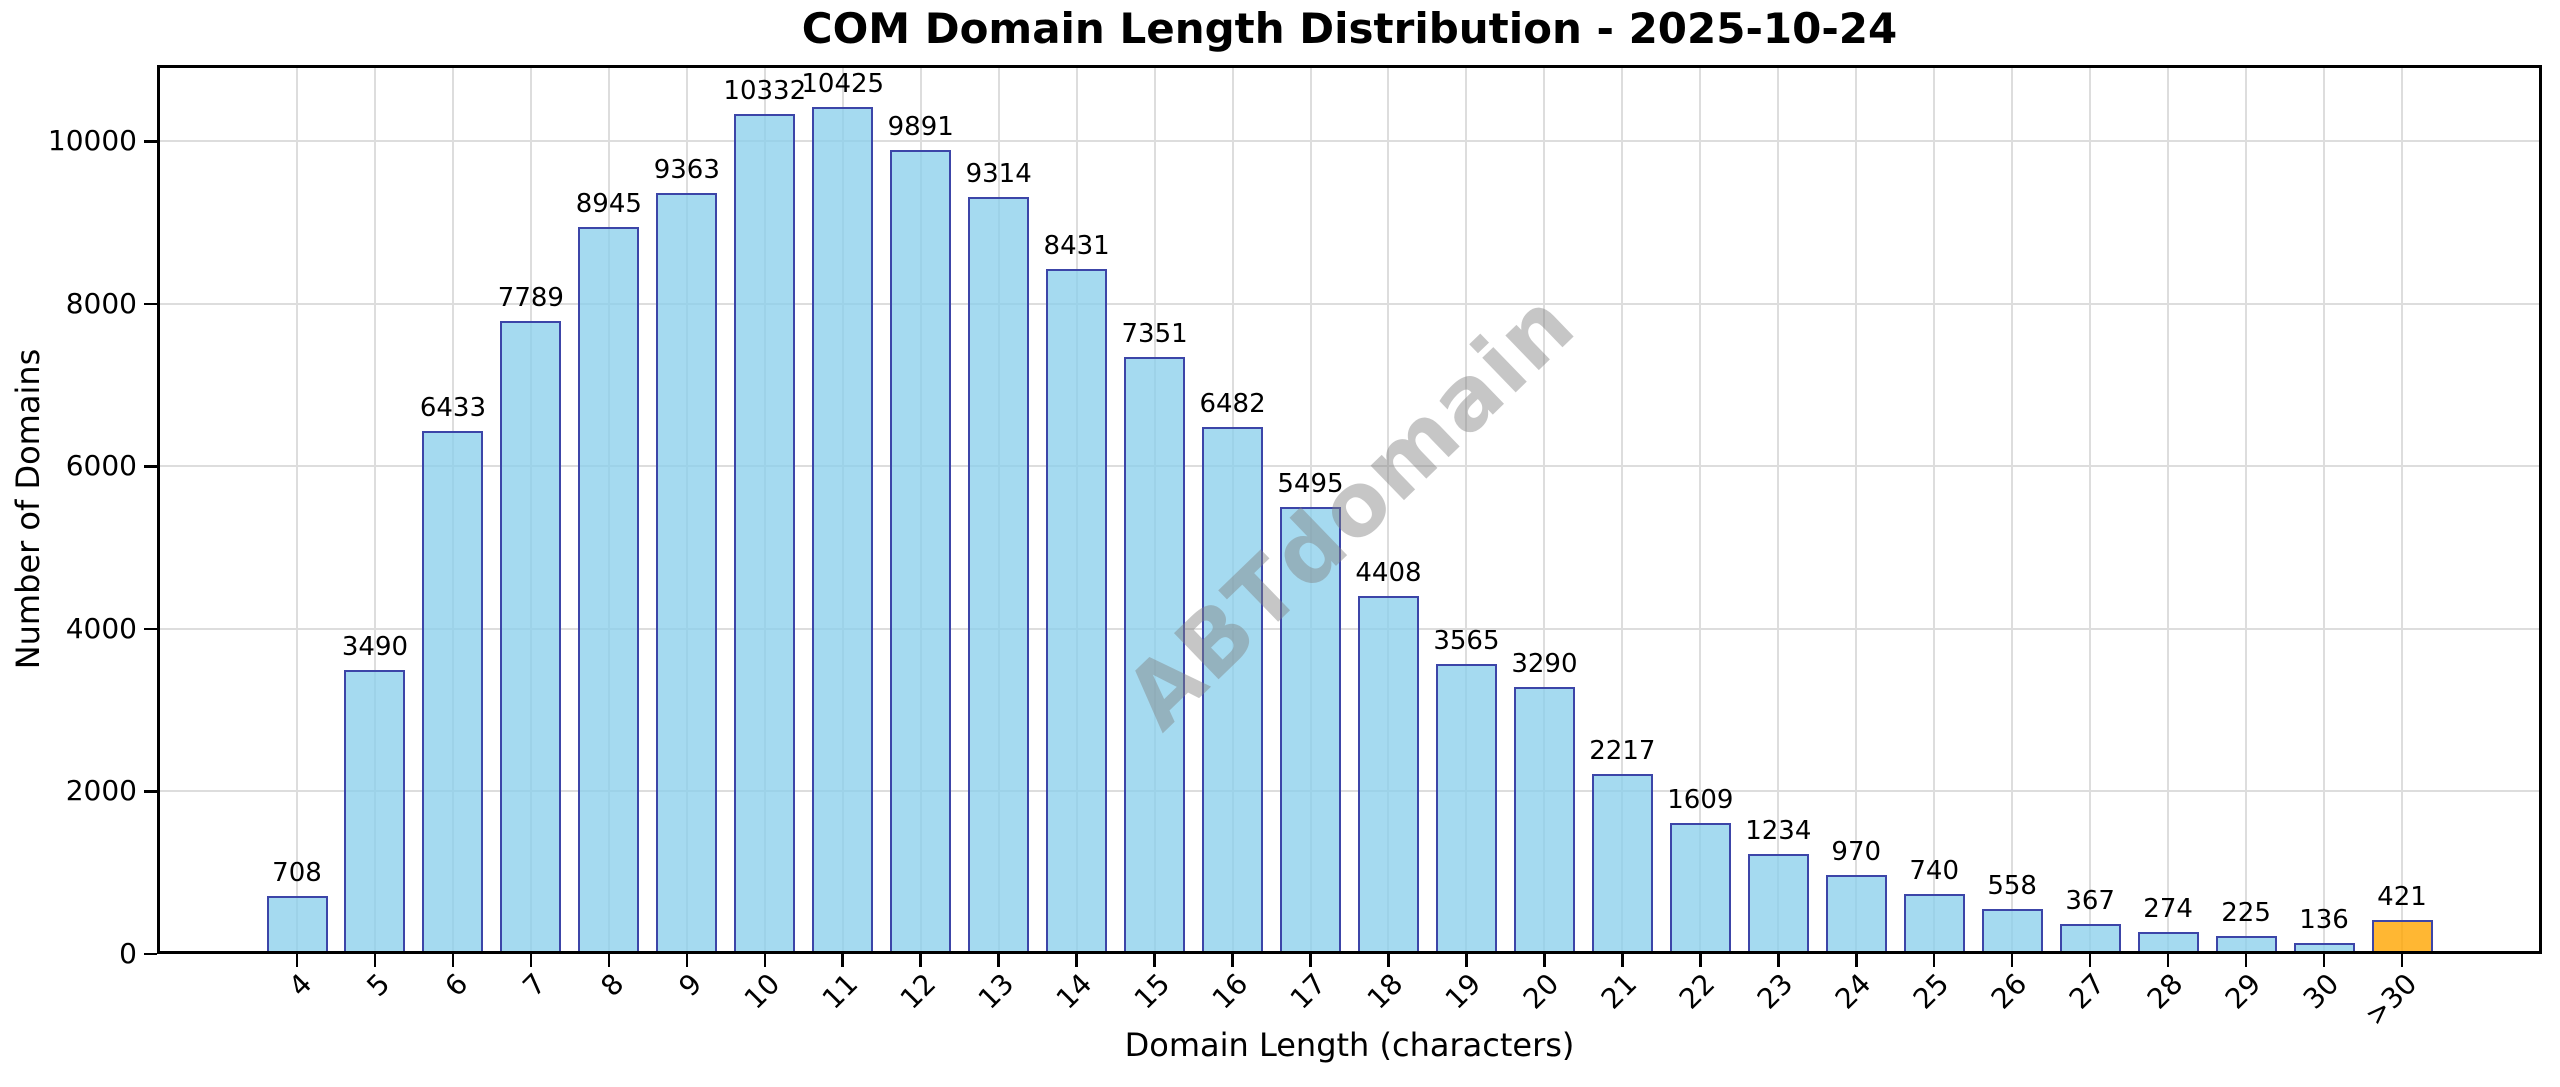  I want to click on bar-value-label: 970, so click(1856, 852).